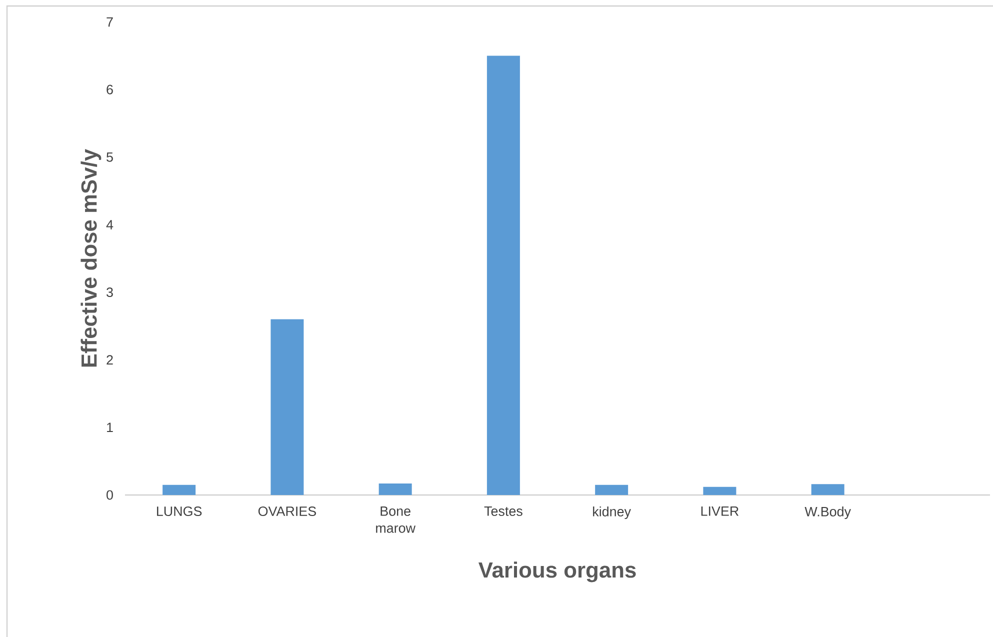 This screenshot has width=993, height=637. I want to click on x-tick-label: kidney, so click(612, 513).